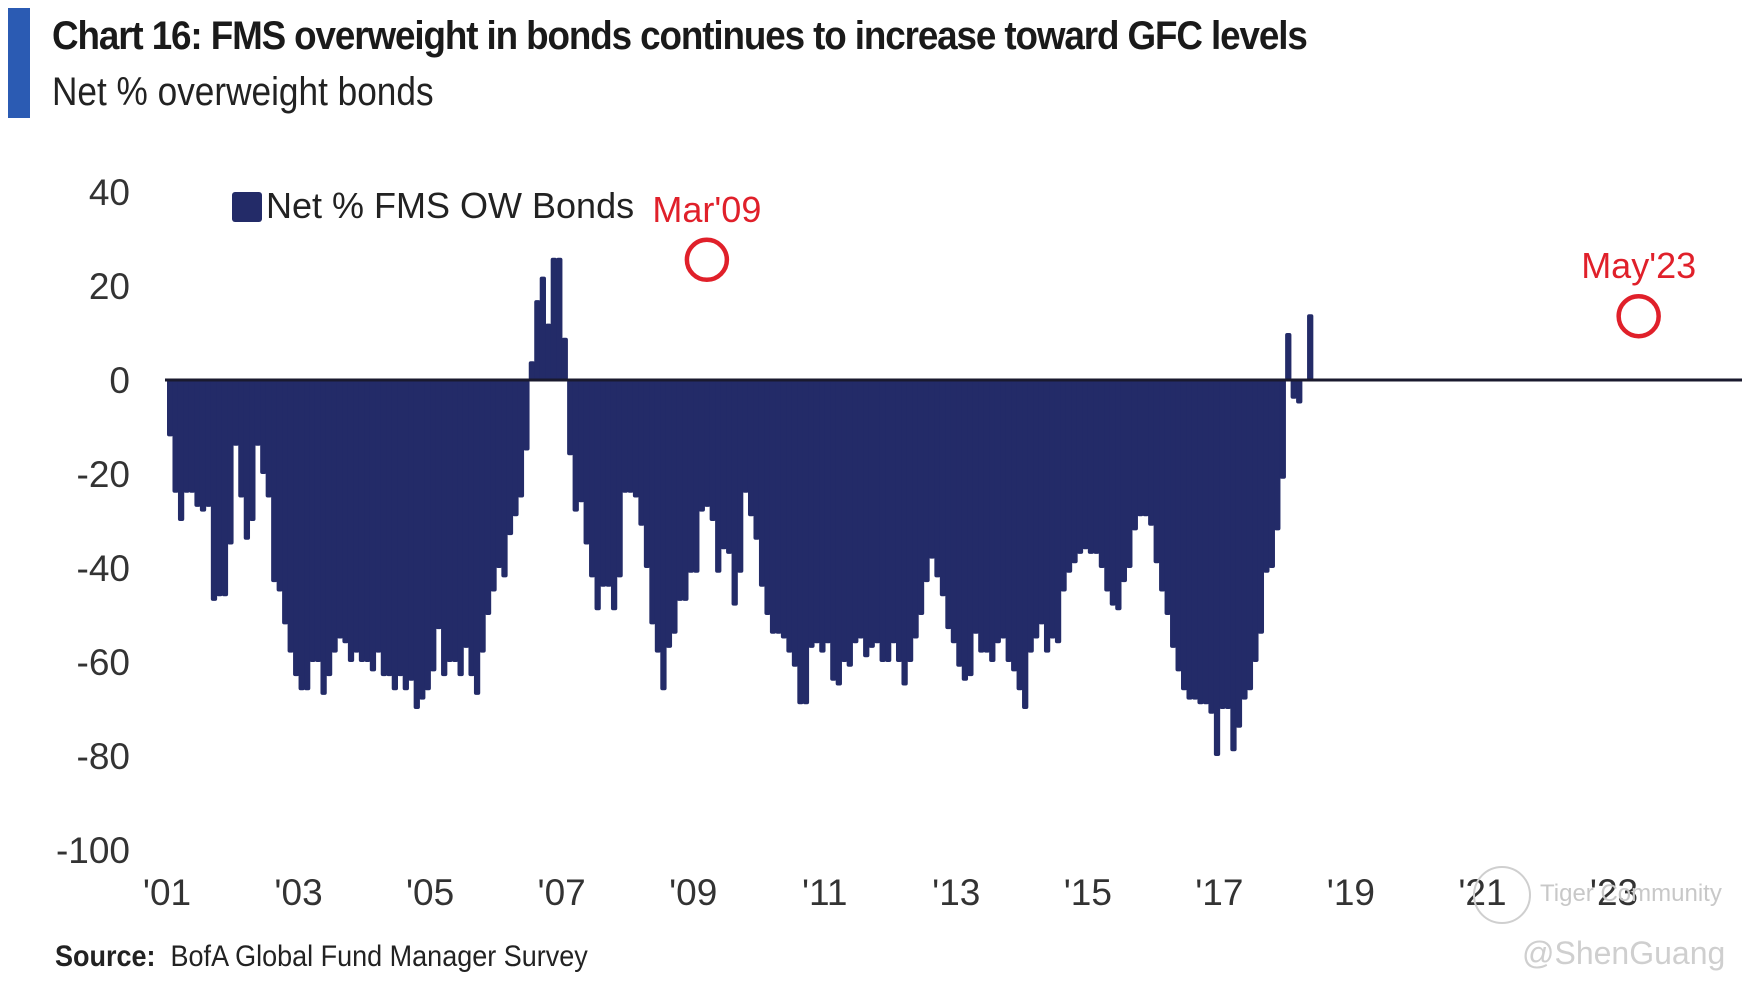 The width and height of the screenshot is (1742, 987). Describe the element at coordinates (693, 892) in the screenshot. I see `x-tick-label: '09` at that location.